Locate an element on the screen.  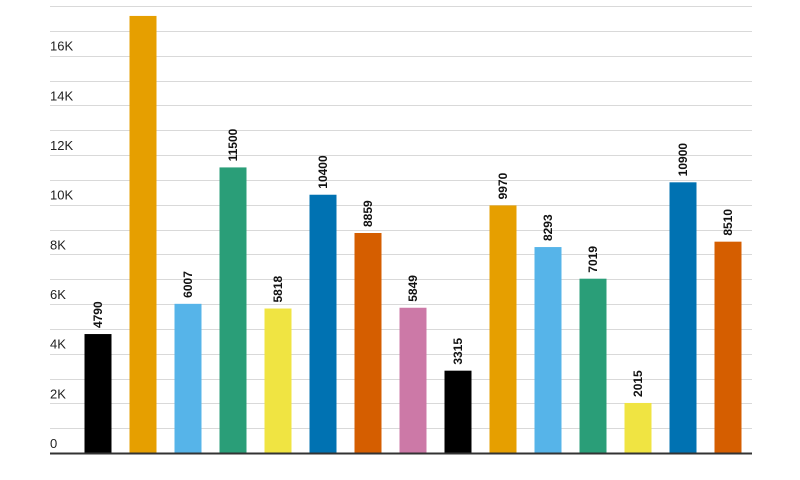
data-label: 5849 is located at coordinates (413, 288).